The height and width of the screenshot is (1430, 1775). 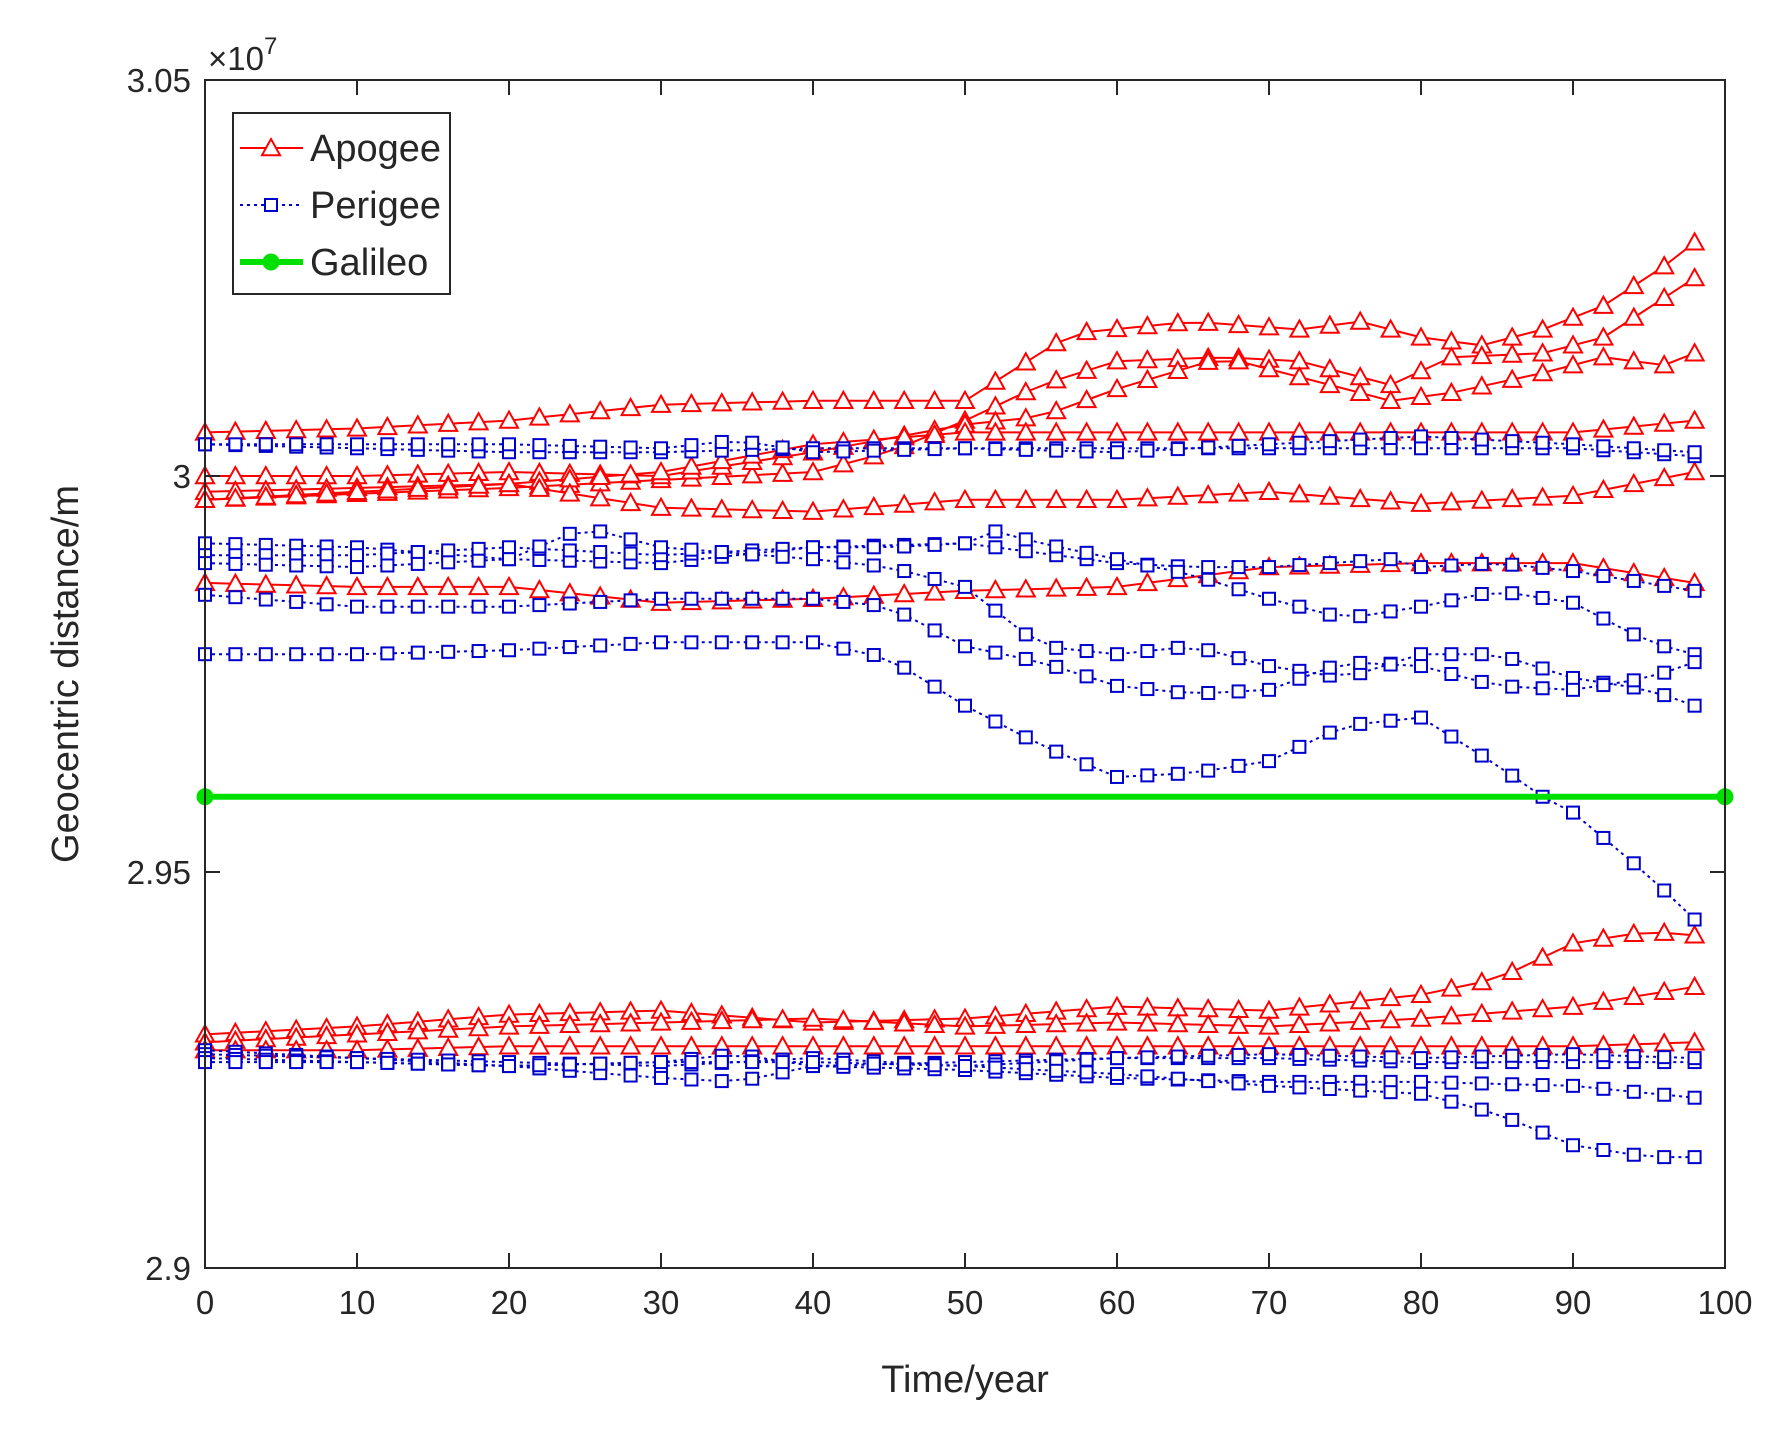 What do you see at coordinates (271, 262) in the screenshot?
I see `legend-marker` at bounding box center [271, 262].